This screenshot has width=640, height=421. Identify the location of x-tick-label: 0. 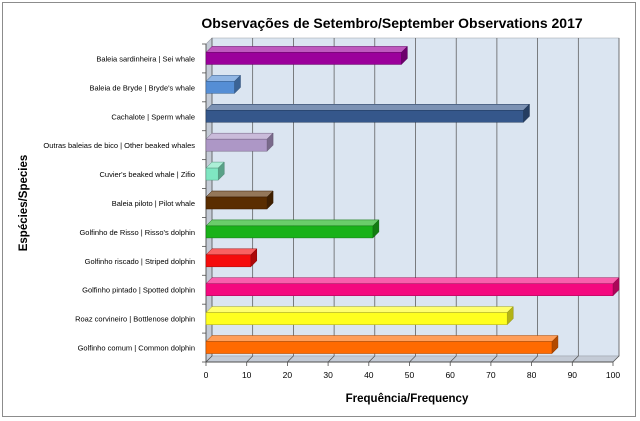
(206, 375).